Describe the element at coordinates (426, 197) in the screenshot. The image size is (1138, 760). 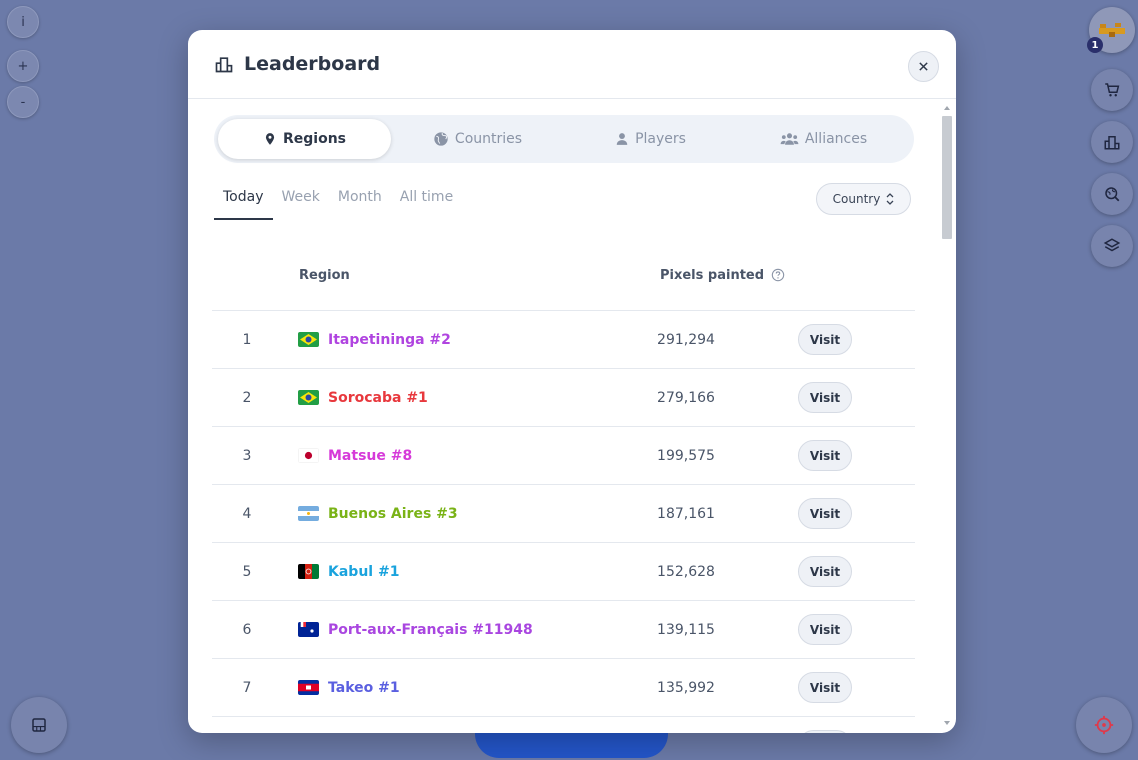
I see `period-all-time: All time` at that location.